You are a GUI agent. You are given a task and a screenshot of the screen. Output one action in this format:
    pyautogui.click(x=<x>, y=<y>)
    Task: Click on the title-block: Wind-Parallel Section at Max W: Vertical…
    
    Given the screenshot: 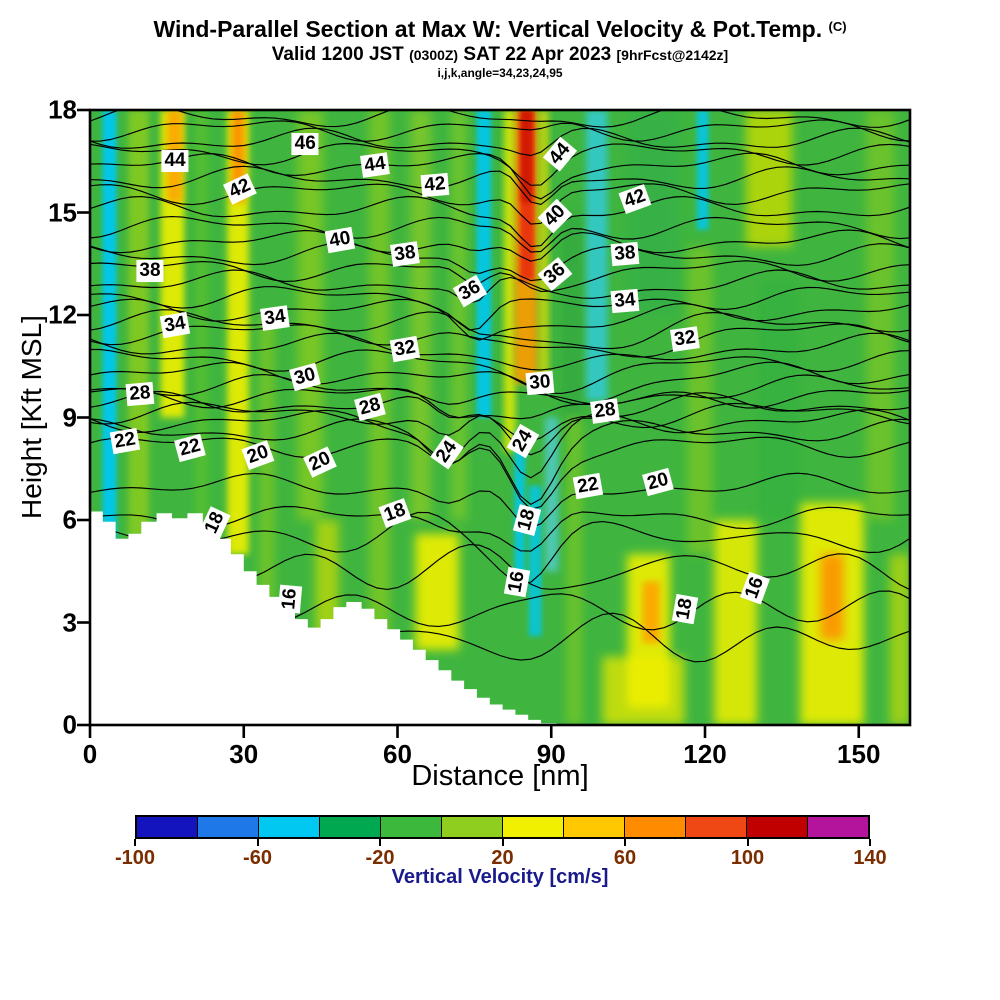 What is the action you would take?
    pyautogui.click(x=500, y=48)
    